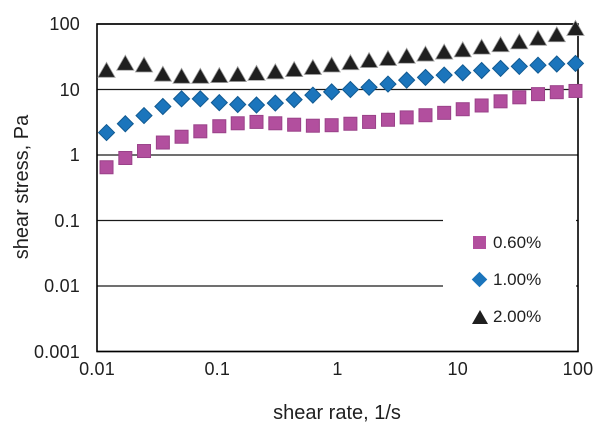 This screenshot has width=605, height=435. Describe the element at coordinates (517, 316) in the screenshot. I see `legend-label: 2.00%` at that location.